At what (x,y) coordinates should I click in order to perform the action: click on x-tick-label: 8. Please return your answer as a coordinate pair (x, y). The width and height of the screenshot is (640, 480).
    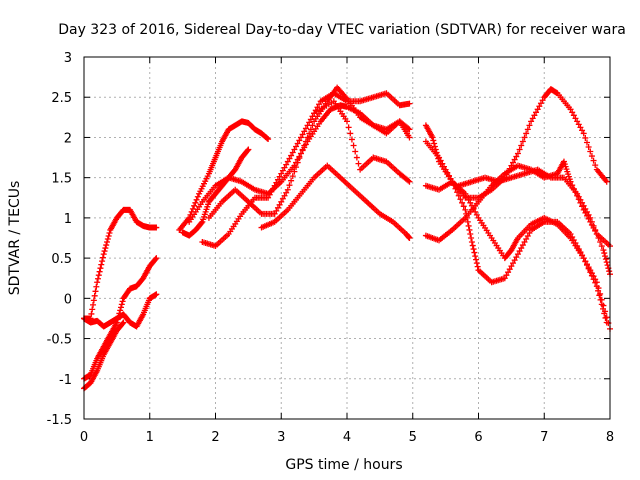
    Looking at the image, I should click on (610, 437).